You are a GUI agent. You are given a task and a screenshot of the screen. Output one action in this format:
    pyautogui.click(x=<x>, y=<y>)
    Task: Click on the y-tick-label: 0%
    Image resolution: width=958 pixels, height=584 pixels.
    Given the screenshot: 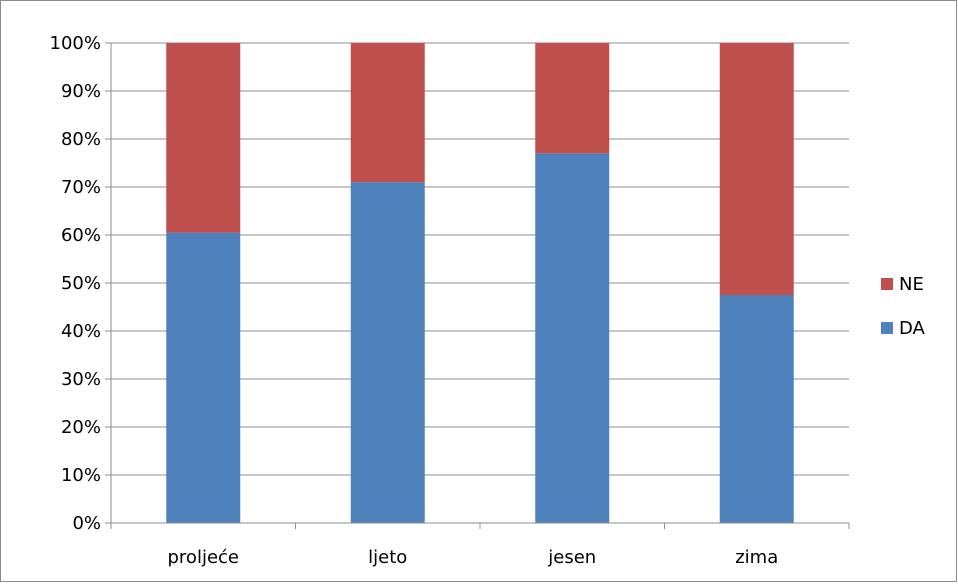 What is the action you would take?
    pyautogui.click(x=86, y=523)
    